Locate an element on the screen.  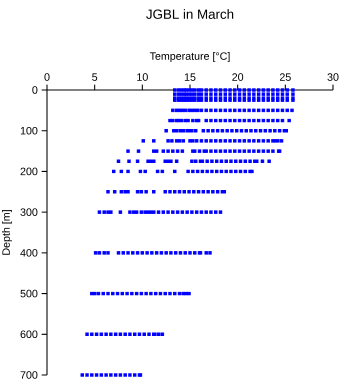
x-tick-label: 20 is located at coordinates (238, 77).